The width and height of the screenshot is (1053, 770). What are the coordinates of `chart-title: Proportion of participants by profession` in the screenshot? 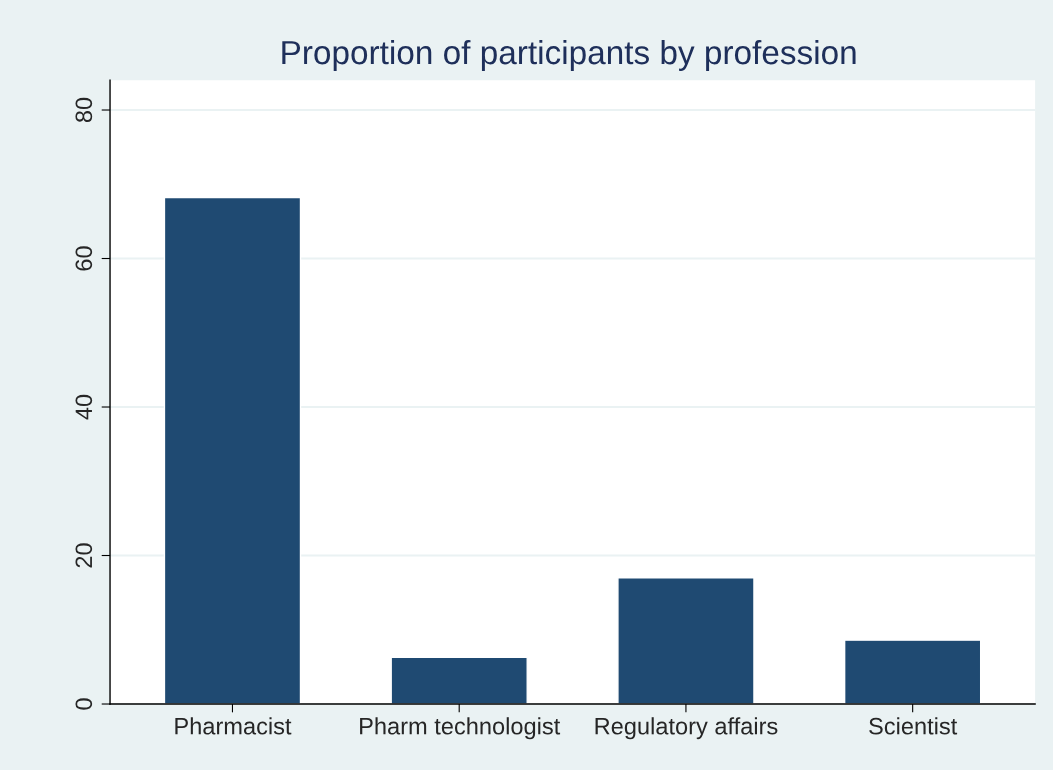 It's located at (569, 55).